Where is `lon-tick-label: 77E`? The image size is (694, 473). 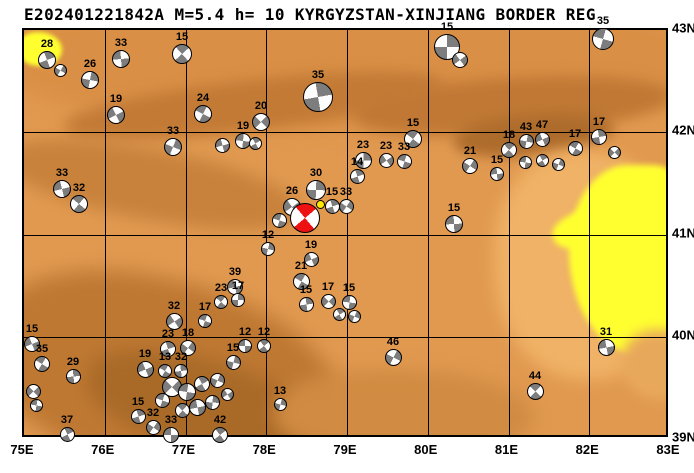
lon-tick-label: 77E is located at coordinates (183, 449).